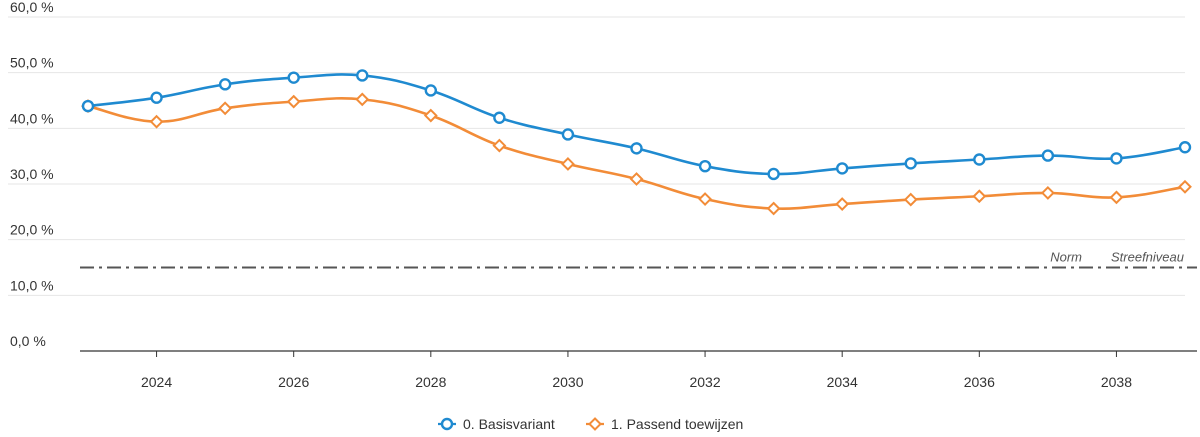 This screenshot has height=437, width=1200. Describe the element at coordinates (32, 230) in the screenshot. I see `y-tick-label: 20,0 %` at that location.